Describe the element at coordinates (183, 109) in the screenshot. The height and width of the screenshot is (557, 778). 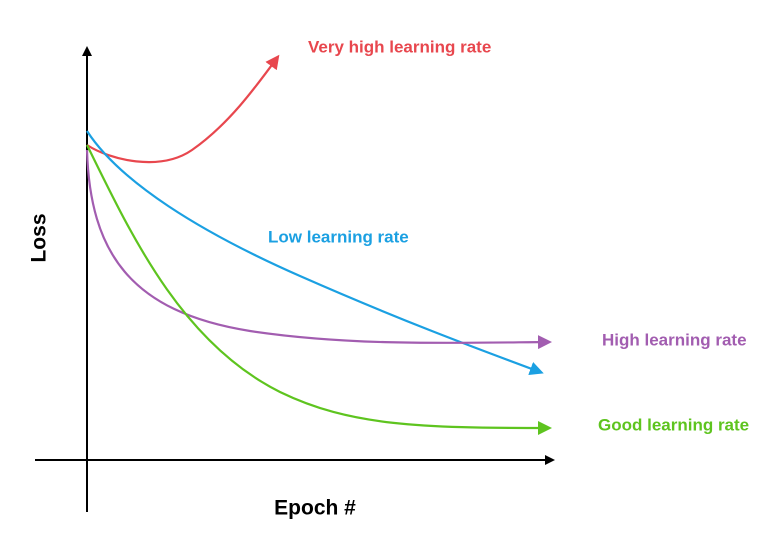
I see `very-high-lr-curve` at that location.